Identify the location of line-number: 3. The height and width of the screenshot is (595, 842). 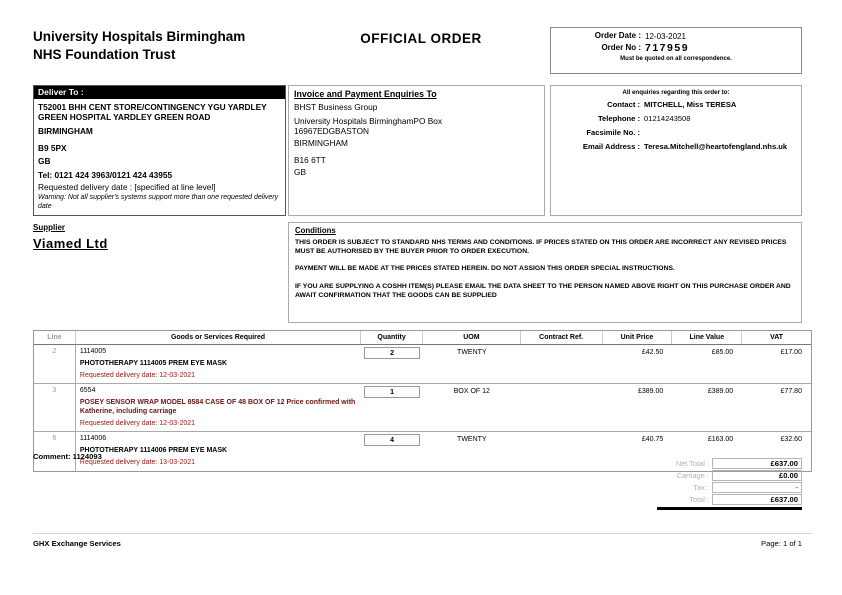
(55, 408).